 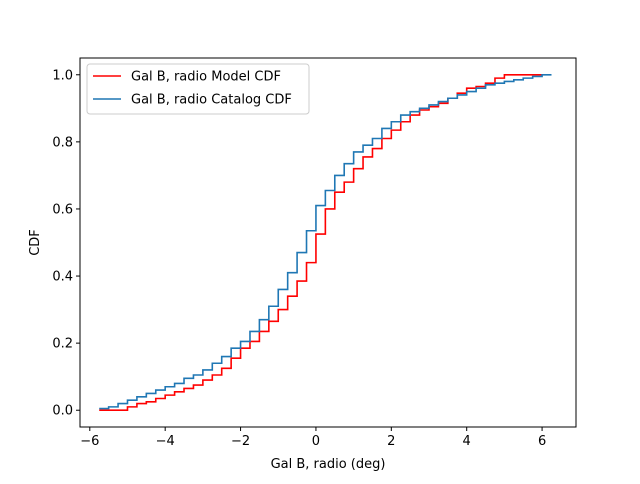 What do you see at coordinates (89, 441) in the screenshot?
I see `x-tick-label: −6` at bounding box center [89, 441].